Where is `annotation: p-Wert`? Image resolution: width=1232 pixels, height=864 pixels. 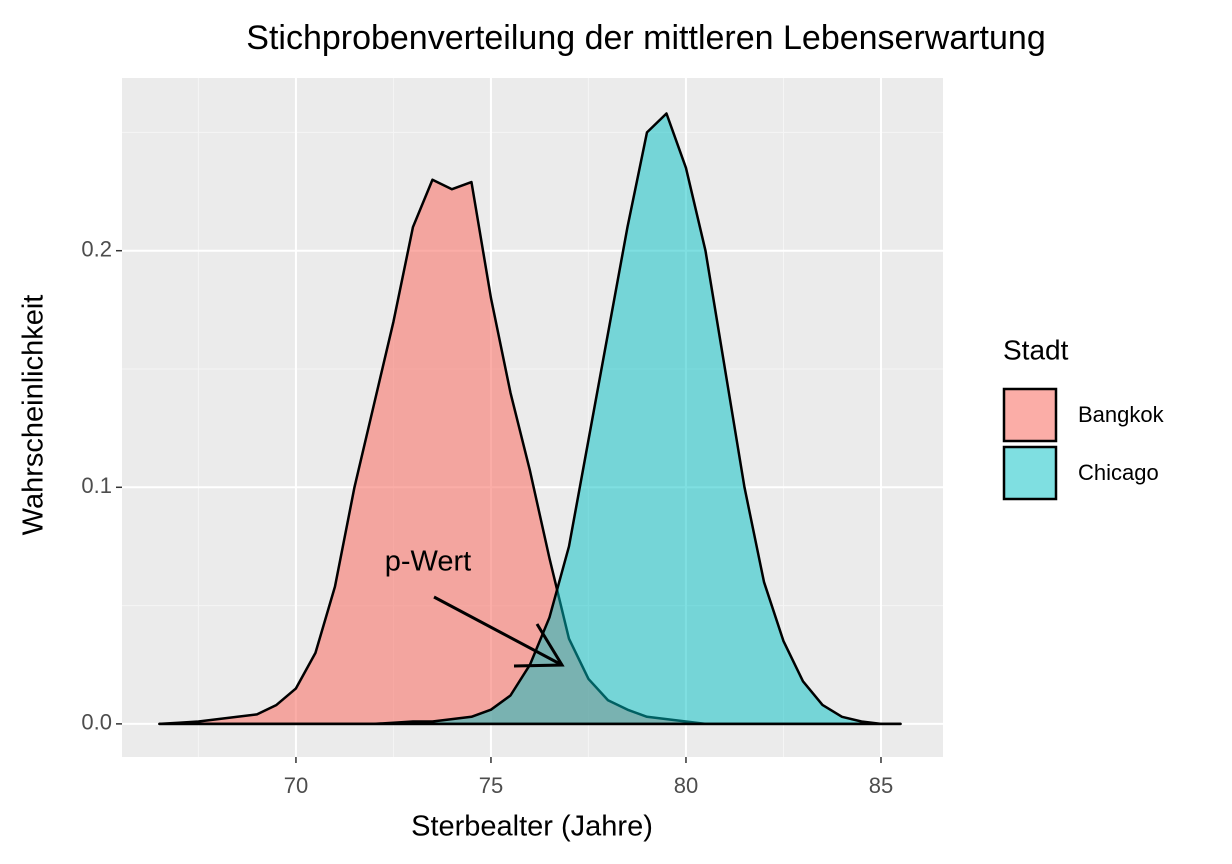
annotation: p-Wert is located at coordinates (428, 562).